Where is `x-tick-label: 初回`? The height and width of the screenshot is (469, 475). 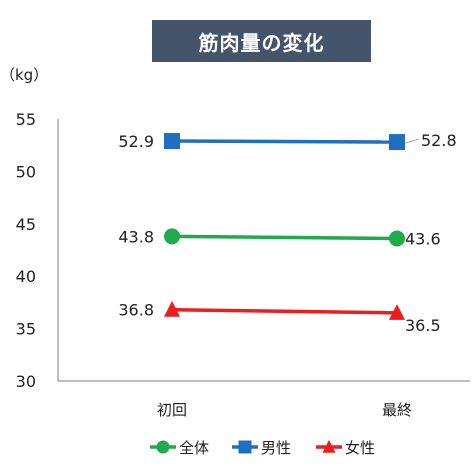 x-tick-label: 初回 is located at coordinates (172, 410).